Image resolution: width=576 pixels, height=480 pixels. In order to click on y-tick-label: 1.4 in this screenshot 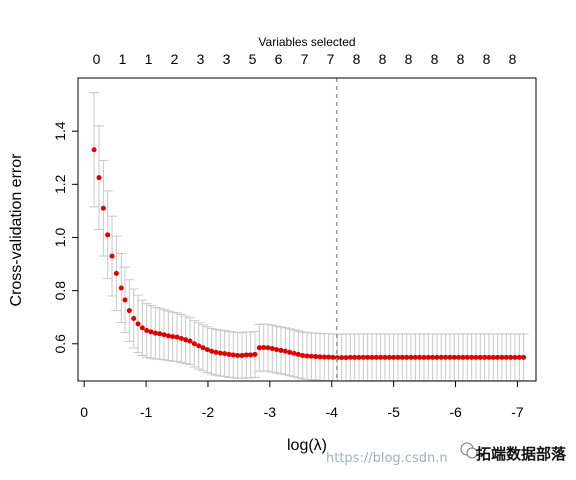, I will do `click(60, 131)`.